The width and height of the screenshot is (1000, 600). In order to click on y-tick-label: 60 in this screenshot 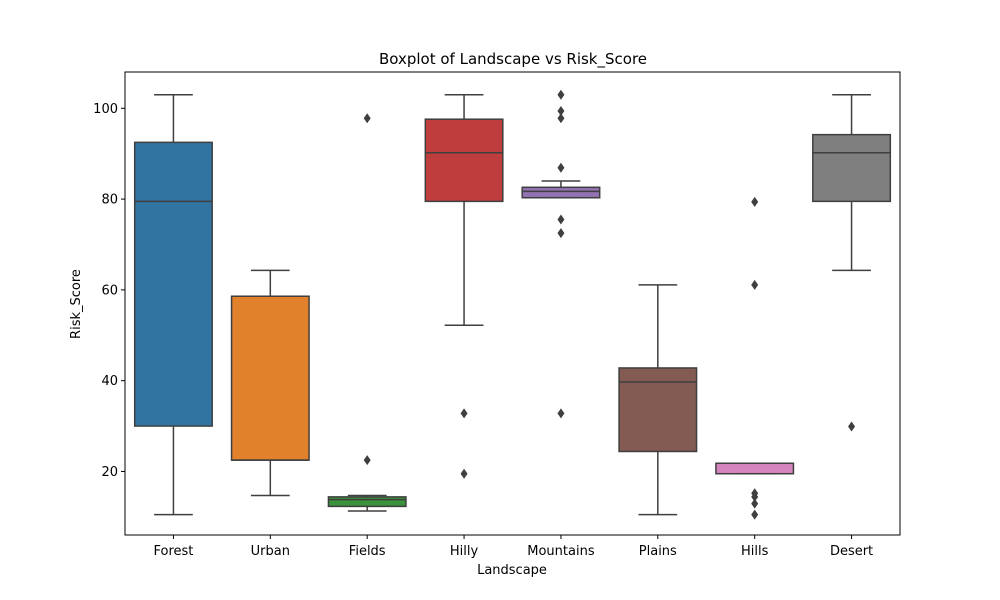, I will do `click(109, 290)`.